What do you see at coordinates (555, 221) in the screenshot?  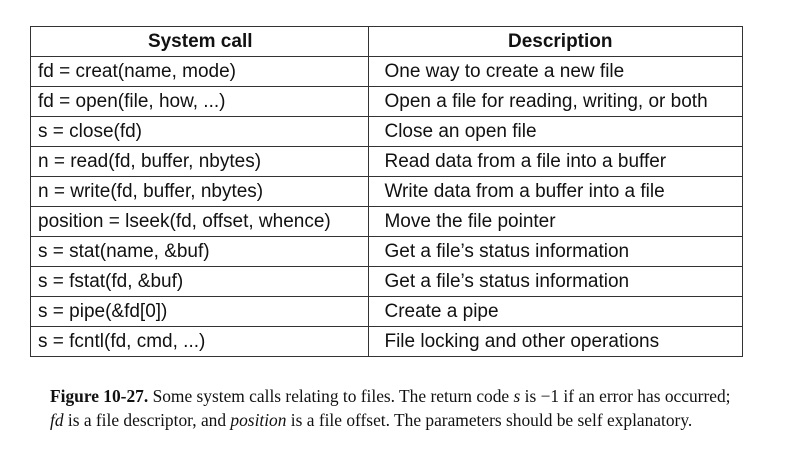 I see `description-cell: Move the file pointer` at bounding box center [555, 221].